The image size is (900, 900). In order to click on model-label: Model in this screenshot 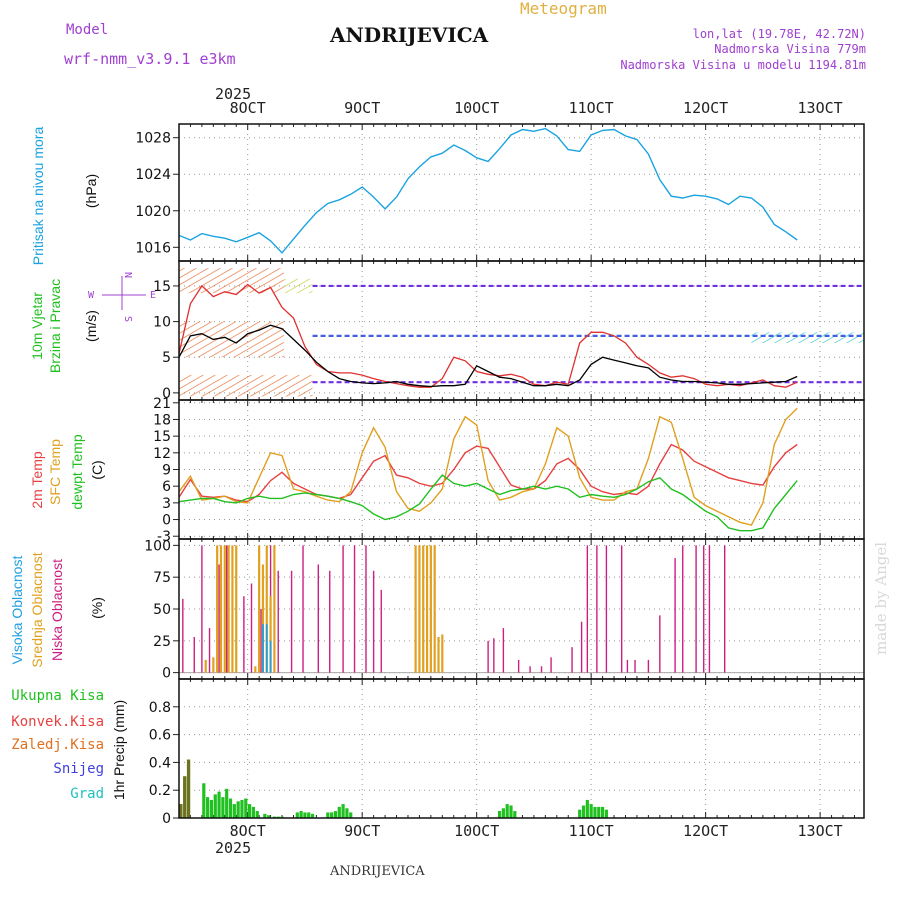, I will do `click(87, 30)`.